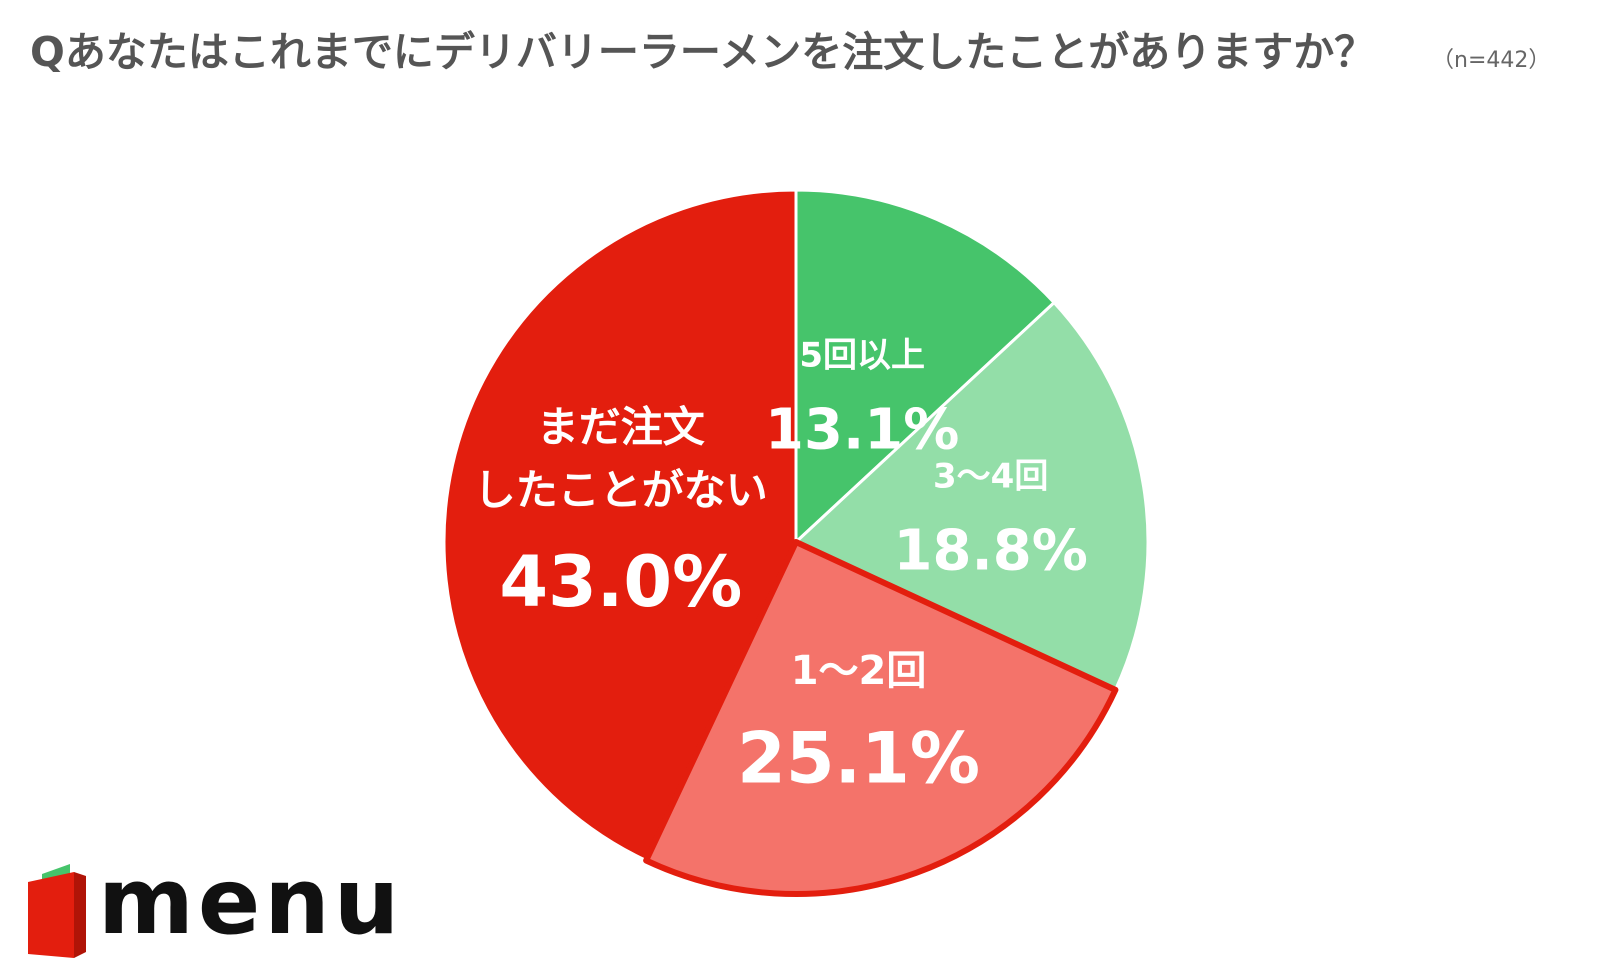  I want to click on menu-logo-icon, so click(57, 911).